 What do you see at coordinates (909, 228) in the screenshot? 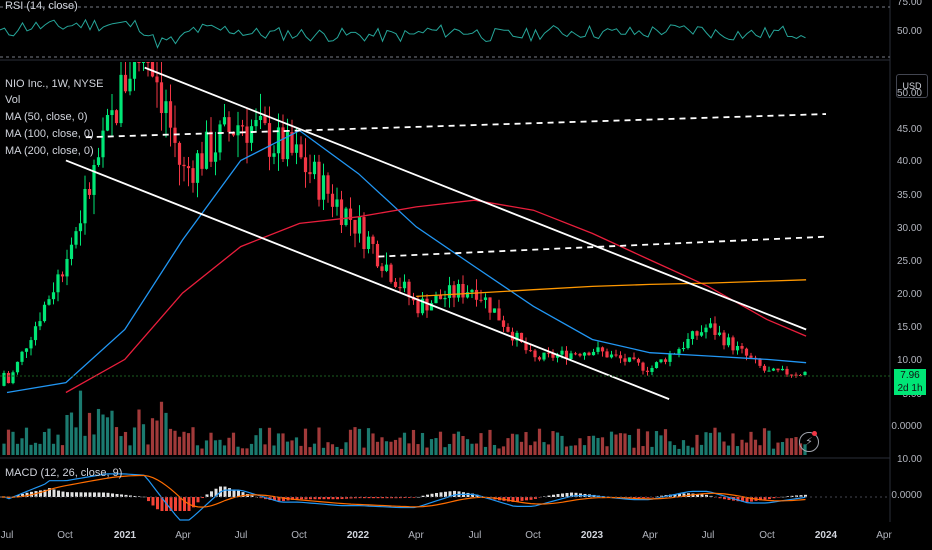
I see `price-tick-30: 30.00` at bounding box center [909, 228].